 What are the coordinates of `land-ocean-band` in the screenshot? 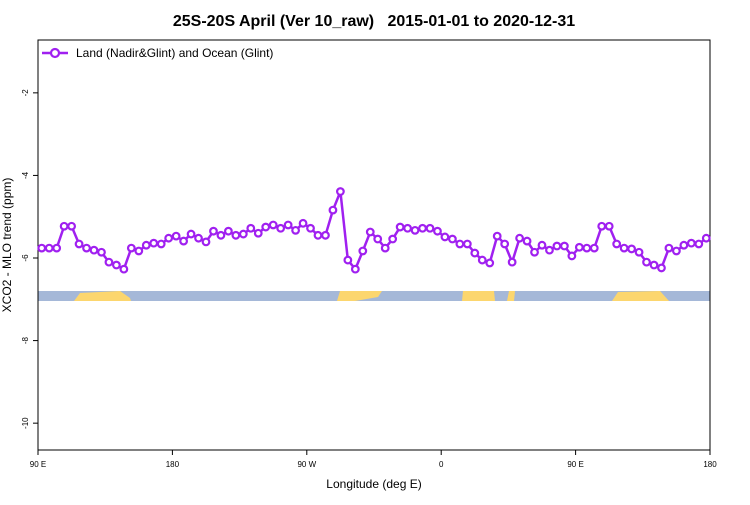 It's located at (374, 296).